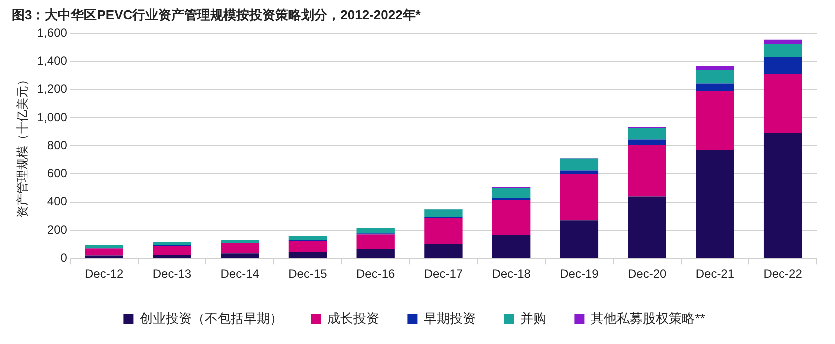 The image size is (835, 344). What do you see at coordinates (52, 89) in the screenshot?
I see `y-tick-label: 1,200` at bounding box center [52, 89].